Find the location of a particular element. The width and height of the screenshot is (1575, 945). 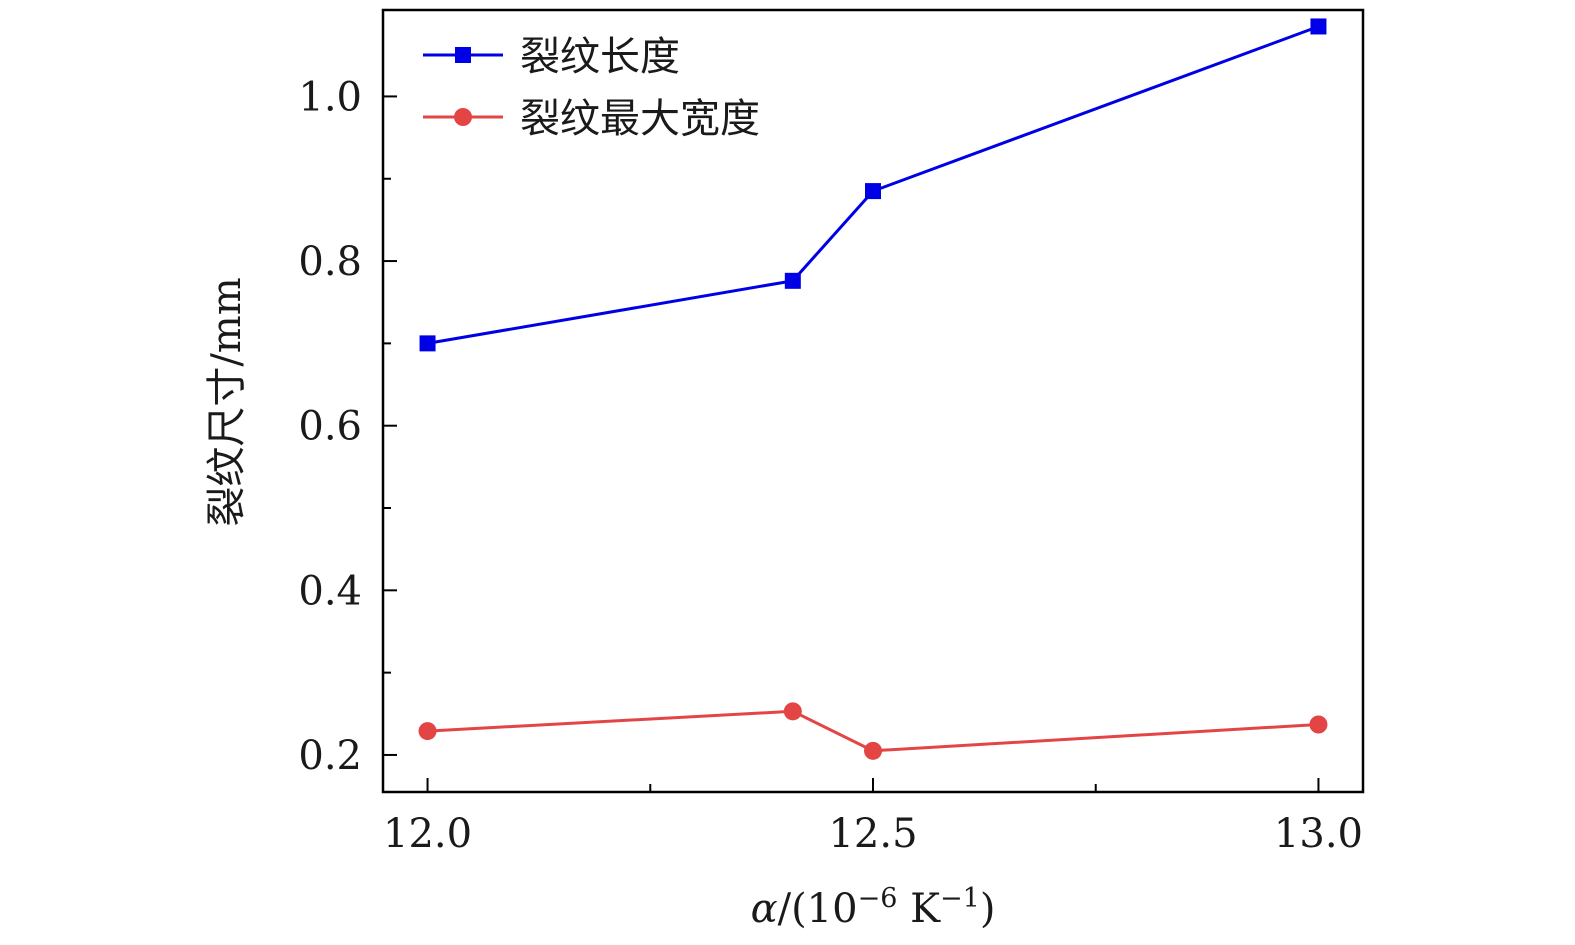

legend-label-1: 裂纹最大宽度 is located at coordinates (640, 119).